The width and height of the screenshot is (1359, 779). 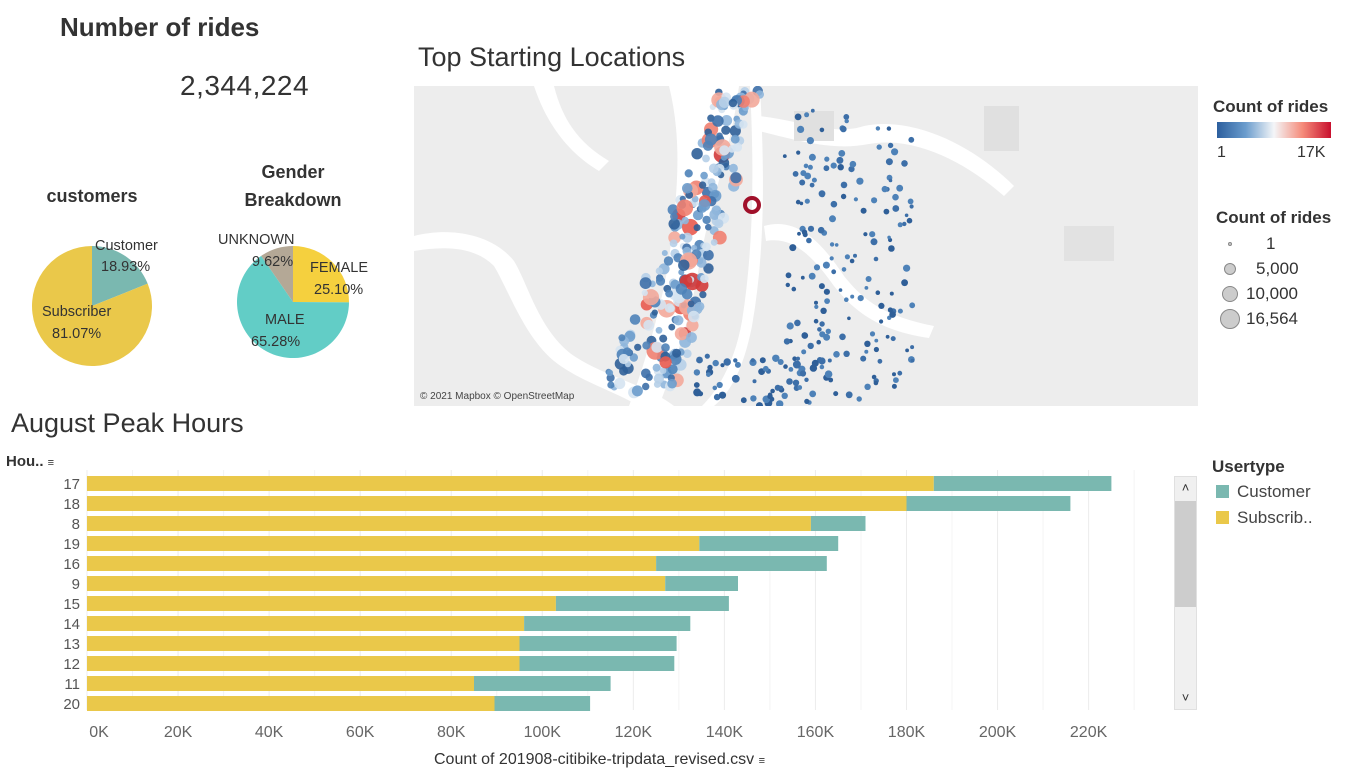 What do you see at coordinates (393, 543) in the screenshot?
I see `bar-19-subscrib` at bounding box center [393, 543].